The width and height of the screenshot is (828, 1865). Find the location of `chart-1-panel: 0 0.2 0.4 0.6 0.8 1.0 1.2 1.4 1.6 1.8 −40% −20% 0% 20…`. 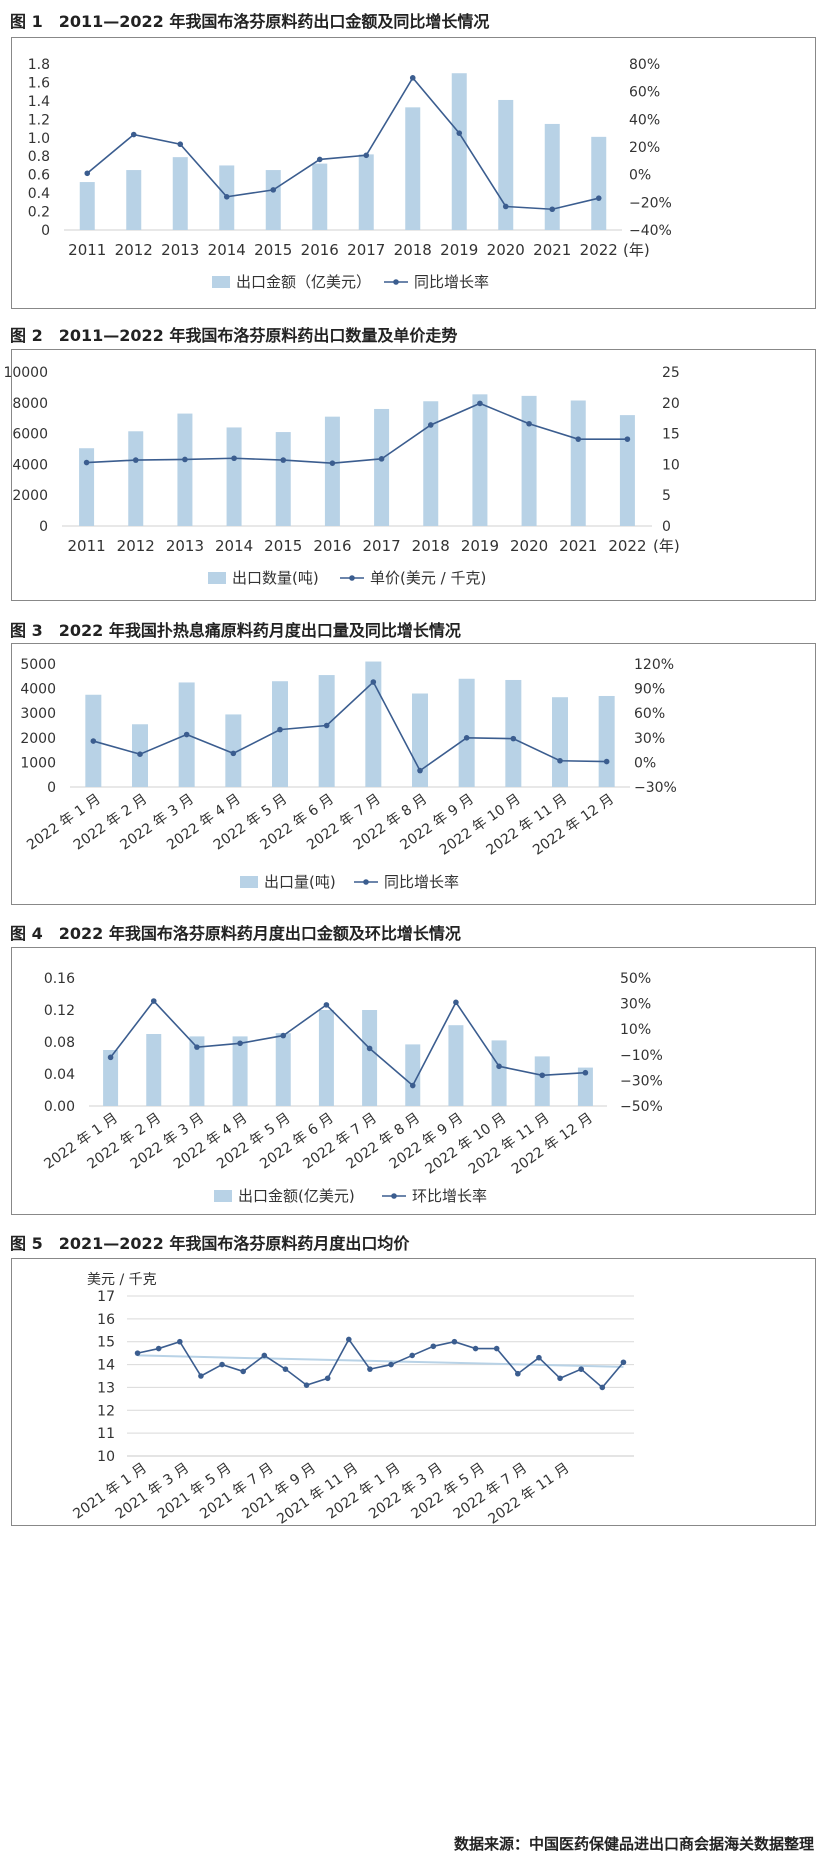

chart-1-panel: 0 0.2 0.4 0.6 0.8 1.0 1.2 1.4 1.6 1.8 −40% −20% 0% 20… is located at coordinates (413, 173).